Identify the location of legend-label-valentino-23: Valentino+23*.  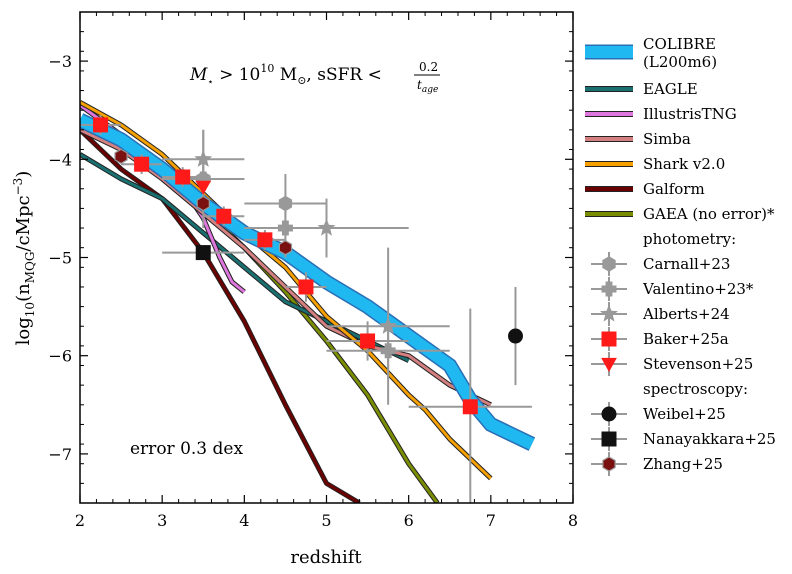
(698, 289).